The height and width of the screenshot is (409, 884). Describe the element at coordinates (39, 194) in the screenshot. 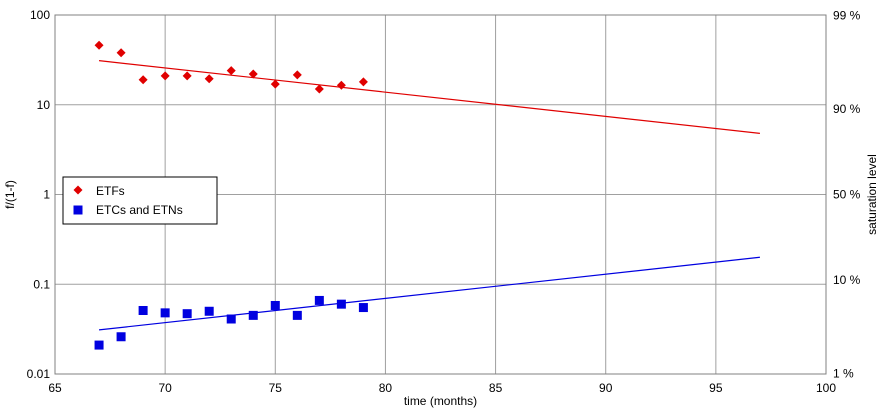

I see `y-tick-labels: 100 10 1 0.1 0.01` at that location.